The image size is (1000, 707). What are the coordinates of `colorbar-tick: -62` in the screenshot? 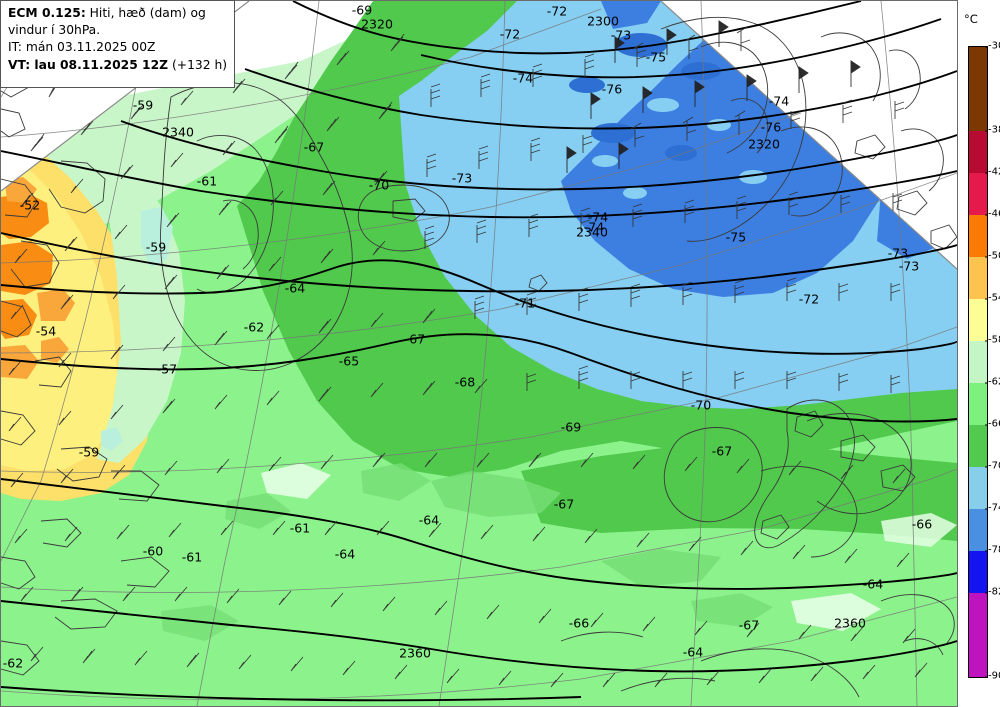 It's located at (992, 382).